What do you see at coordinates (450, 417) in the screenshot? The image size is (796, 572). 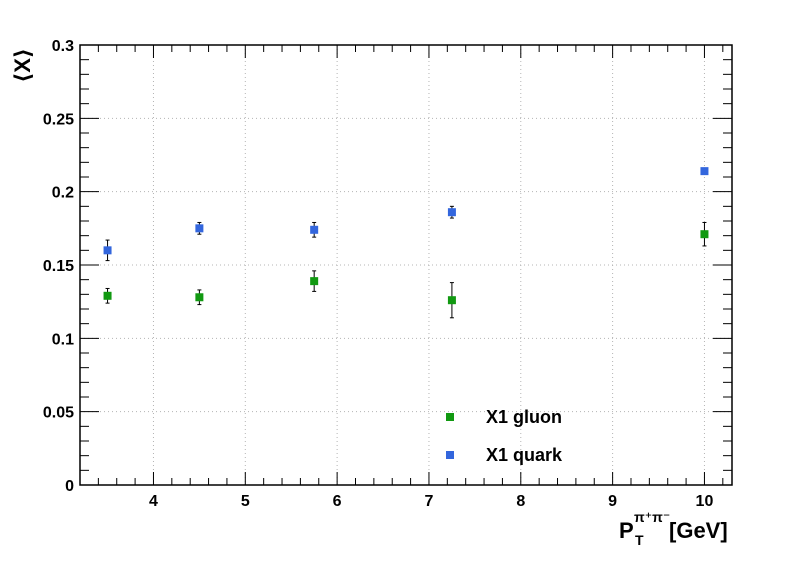 I see `legend-marker-gluon` at bounding box center [450, 417].